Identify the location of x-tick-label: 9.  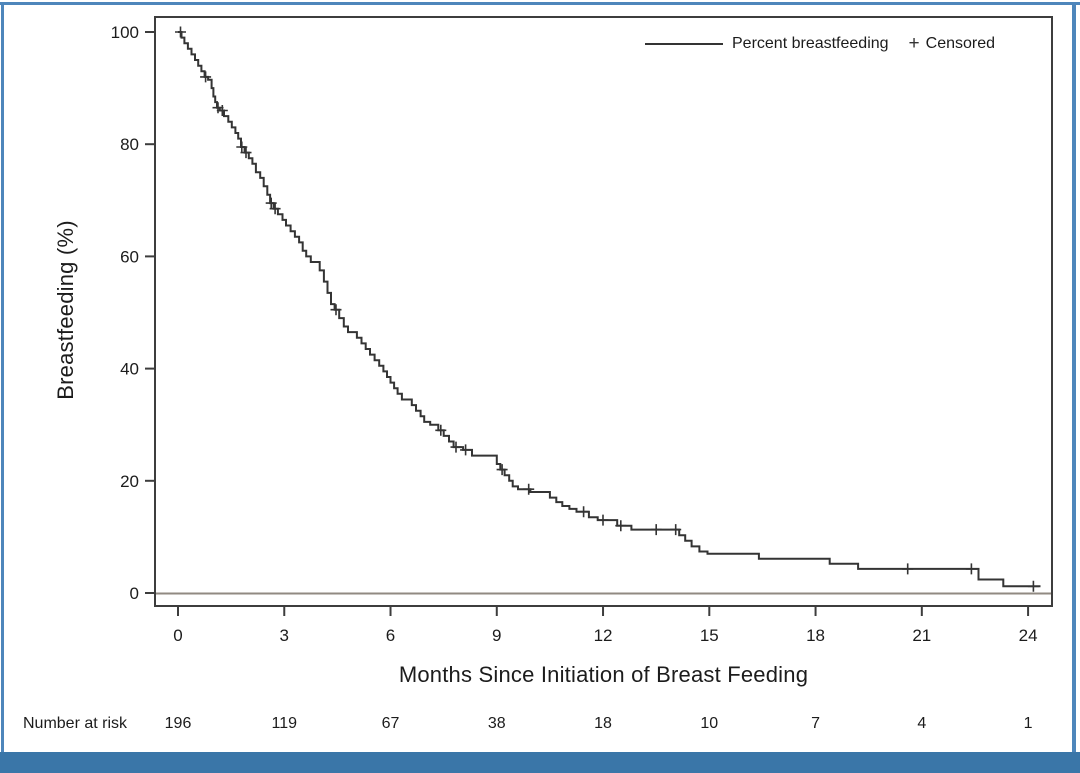
(496, 635).